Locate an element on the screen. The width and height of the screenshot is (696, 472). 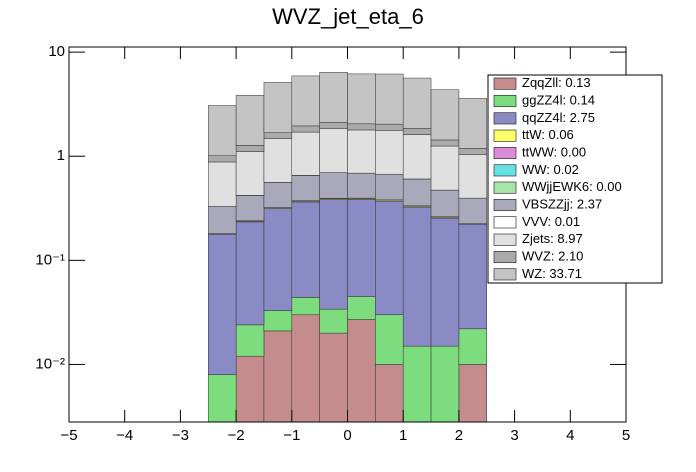
y-tick-label: 10⁻² is located at coordinates (50, 363).